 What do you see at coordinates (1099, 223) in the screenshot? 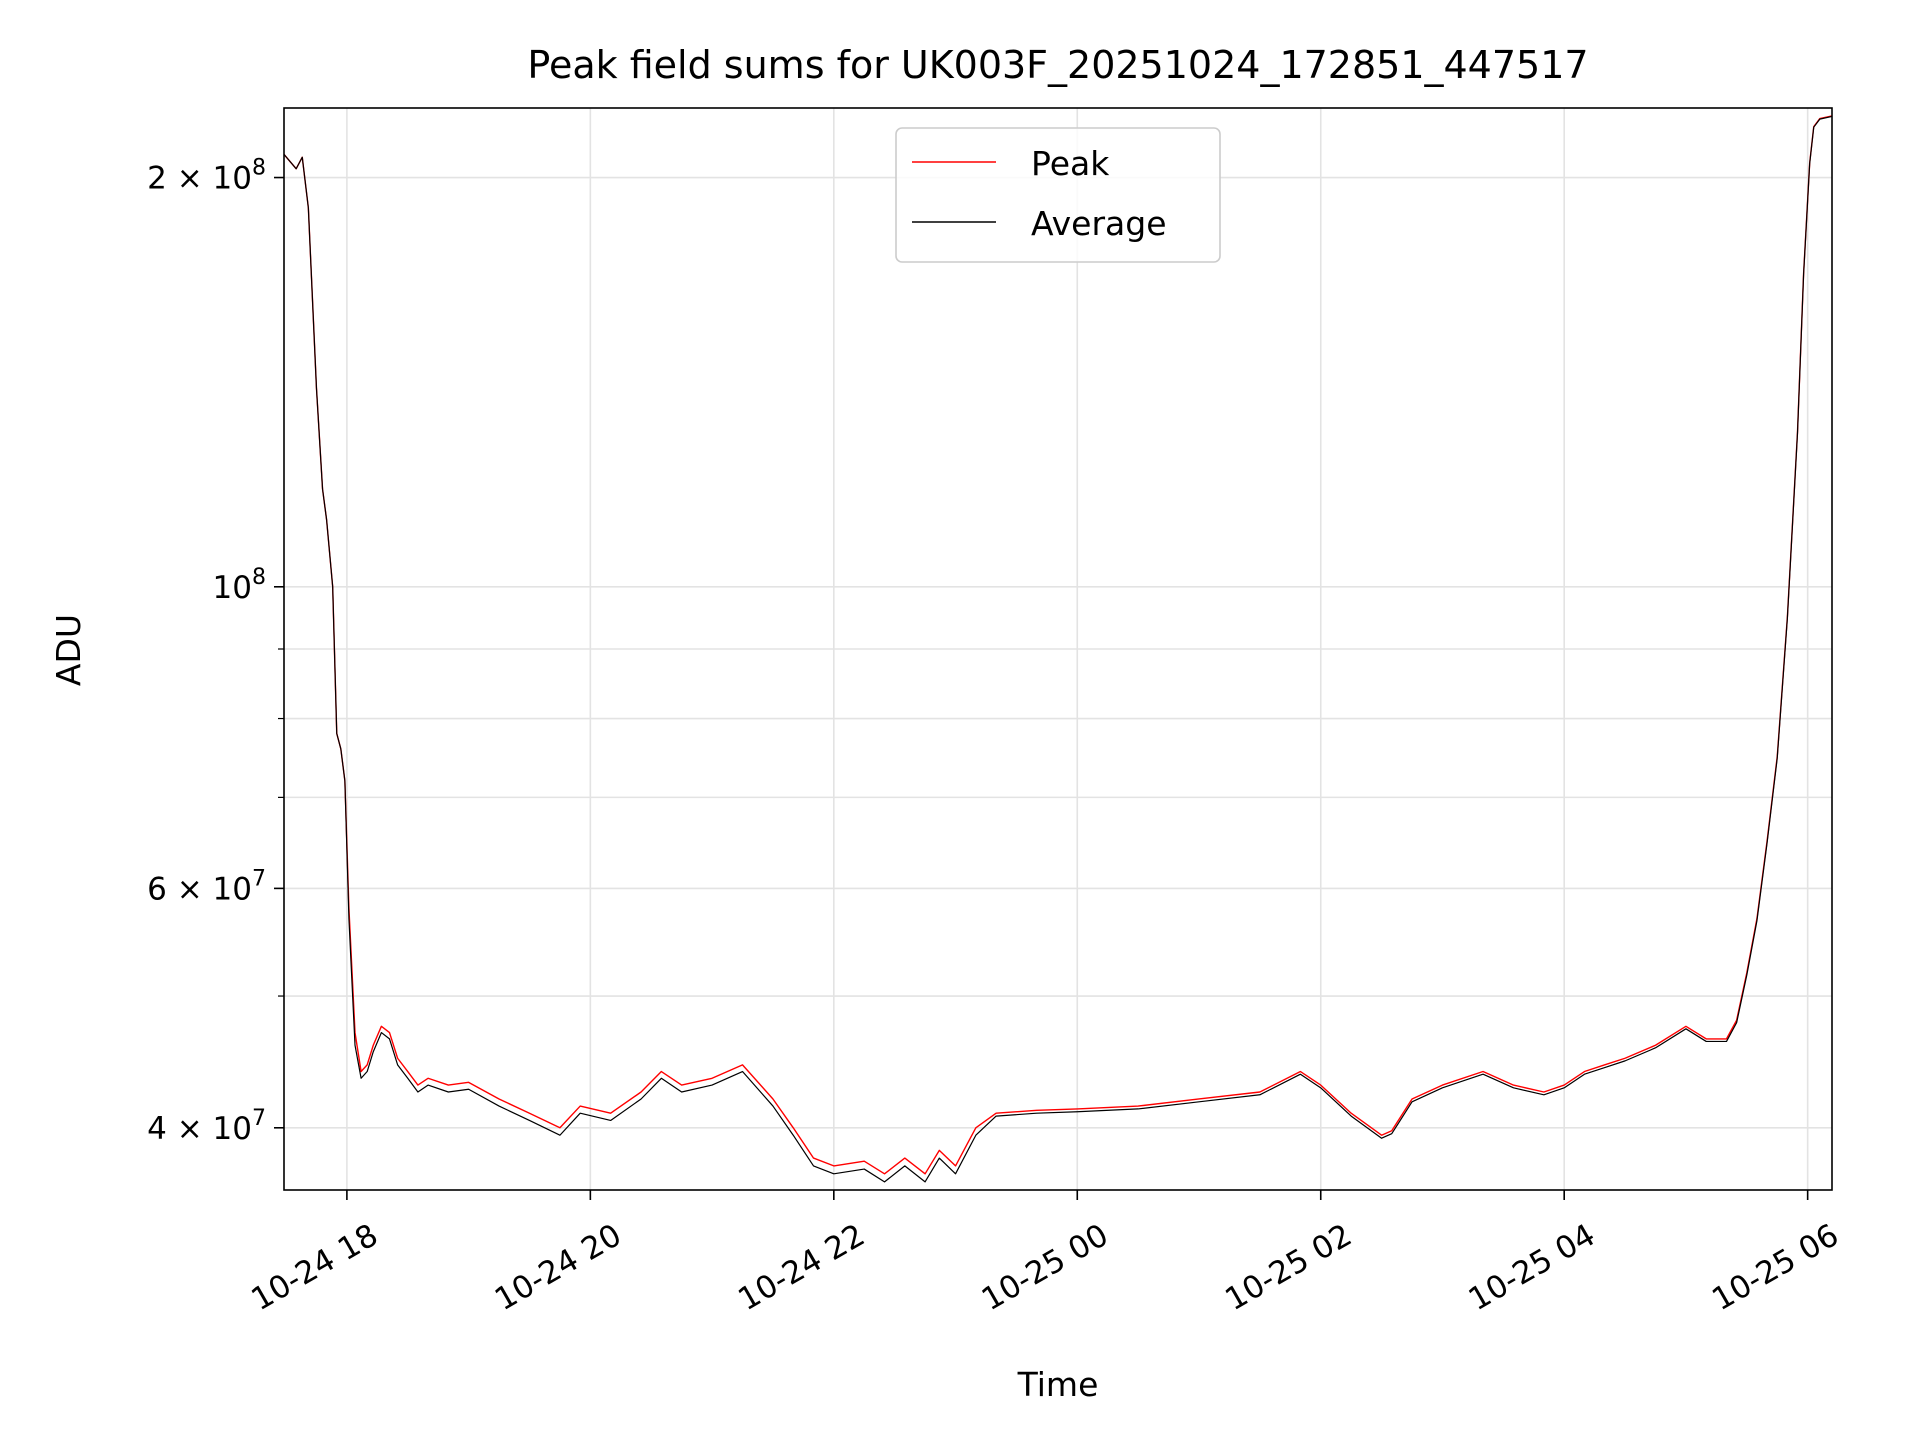
I see `legend-label-average: Average` at bounding box center [1099, 223].